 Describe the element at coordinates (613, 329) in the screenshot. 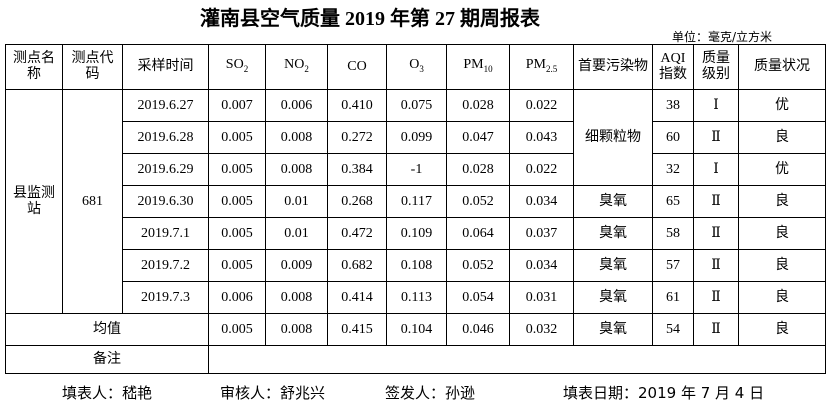

I see `average-value: 臭氧` at that location.